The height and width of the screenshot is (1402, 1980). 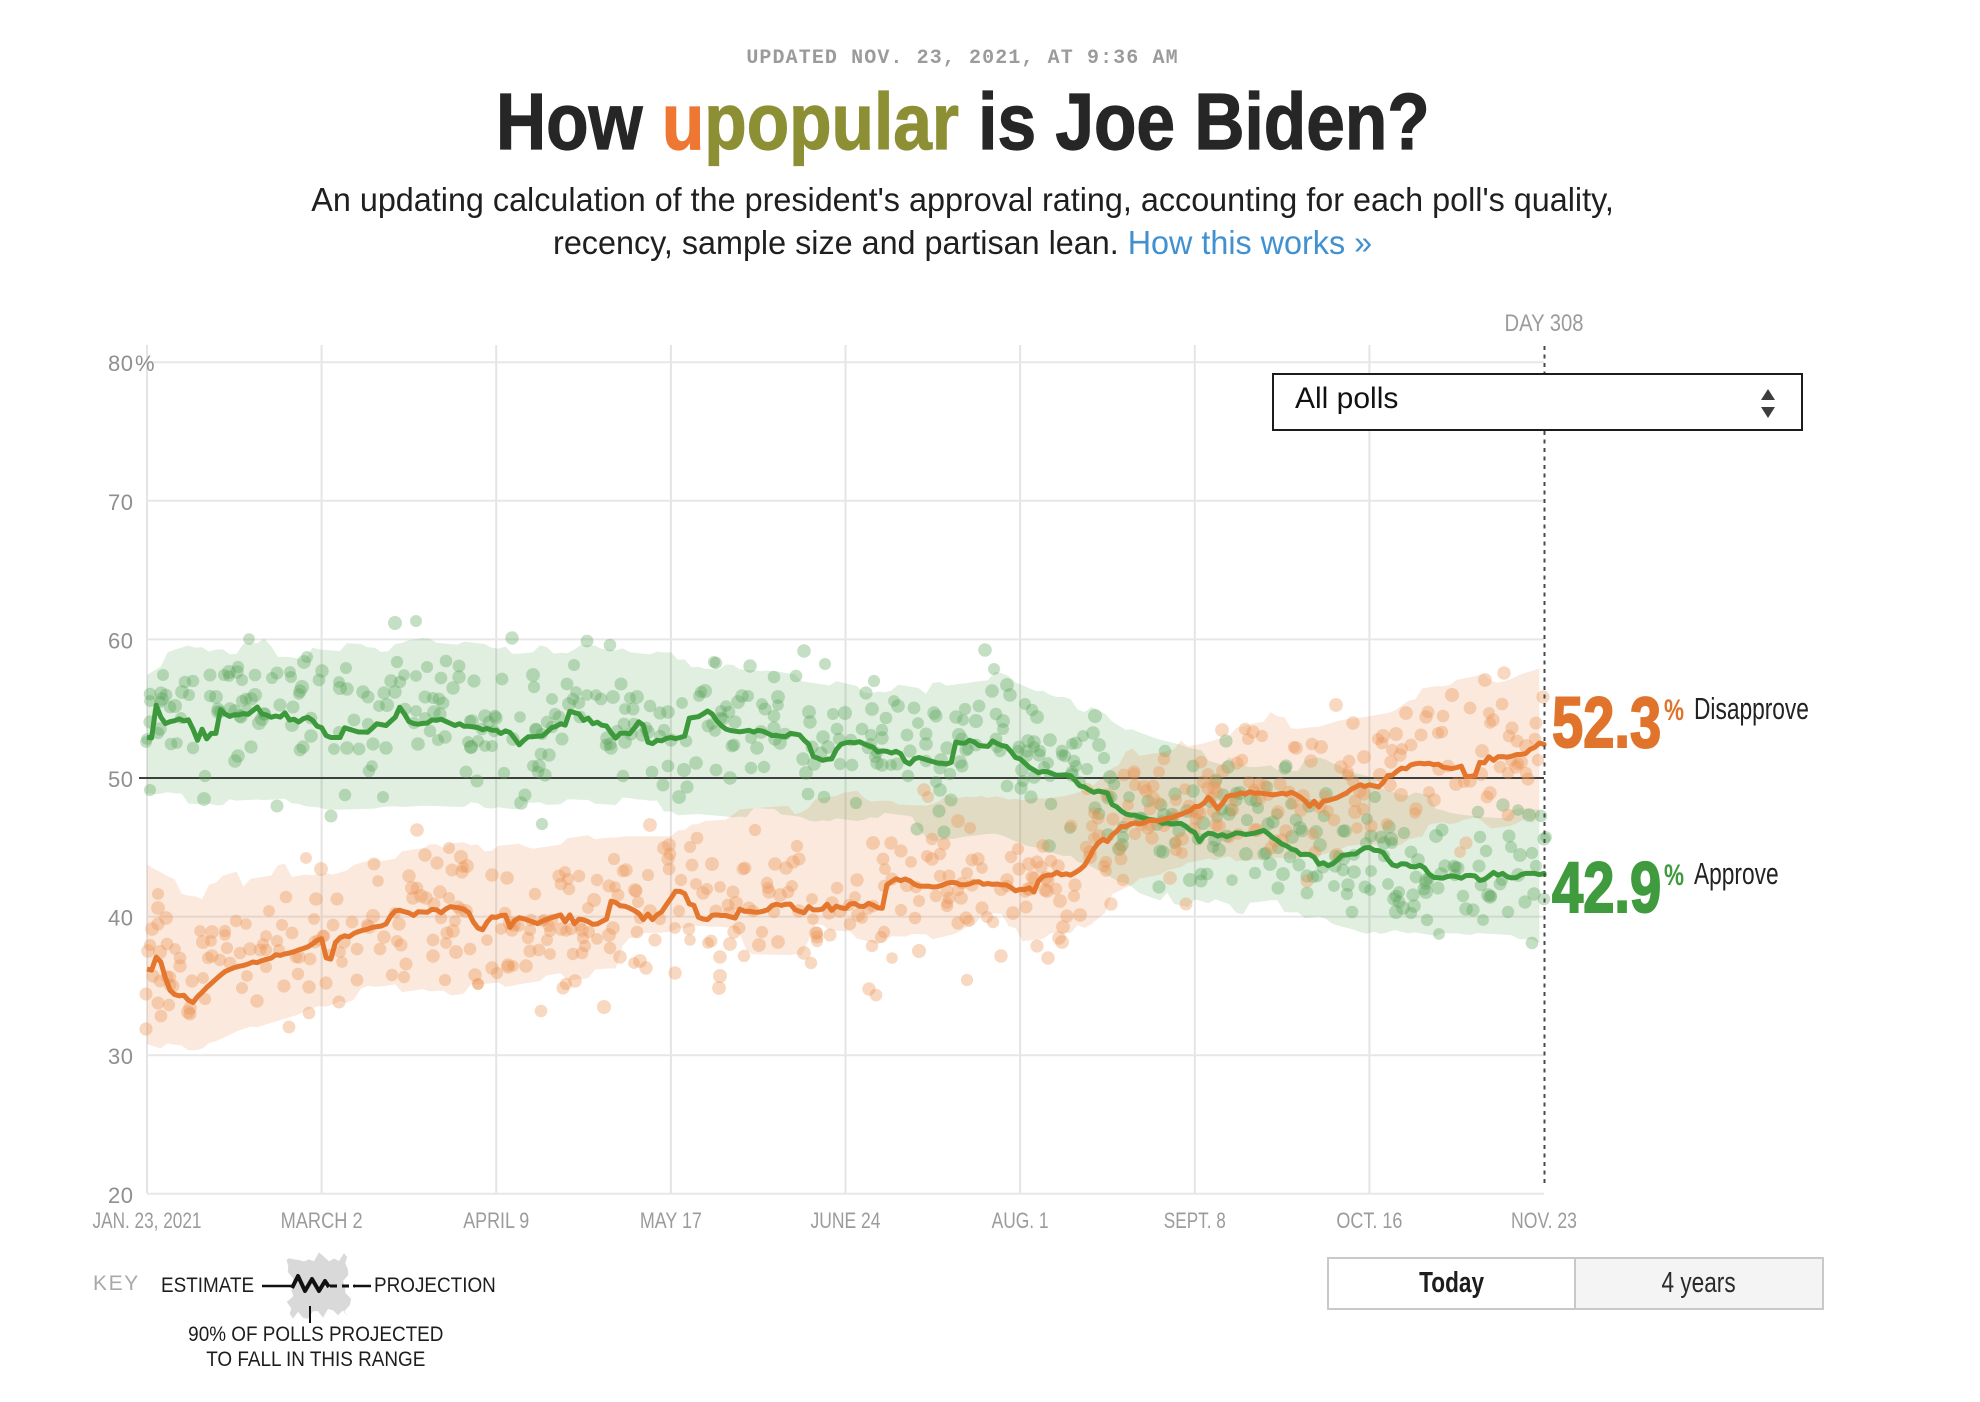 What do you see at coordinates (1020, 1220) in the screenshot?
I see `svg-text: AUG. 1` at bounding box center [1020, 1220].